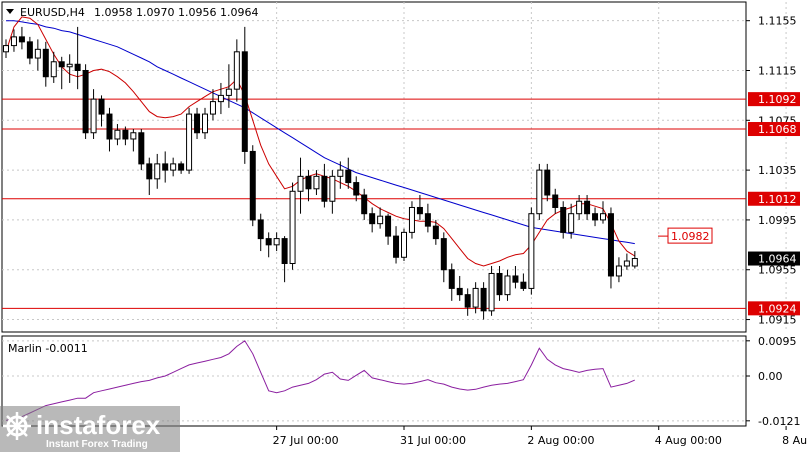  Describe the element at coordinates (690, 235) in the screenshot. I see `target-price-box` at that location.